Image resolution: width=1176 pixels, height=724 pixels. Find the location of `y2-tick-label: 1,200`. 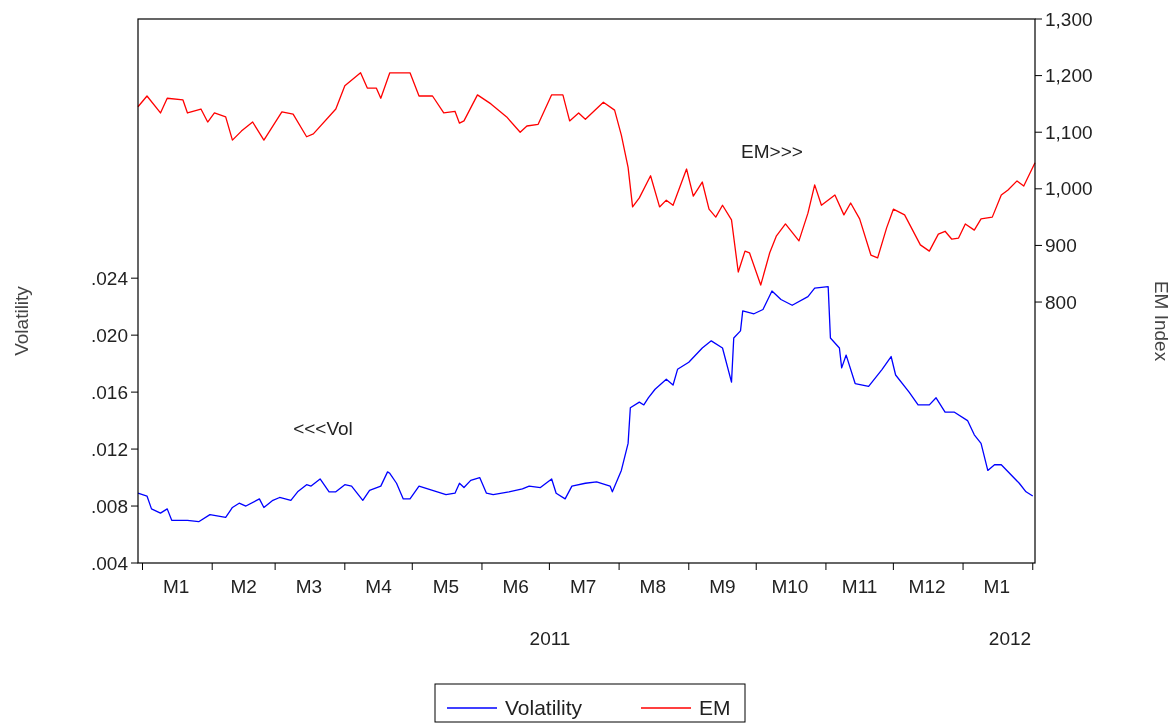

y2-tick-label: 1,200 is located at coordinates (1069, 76).